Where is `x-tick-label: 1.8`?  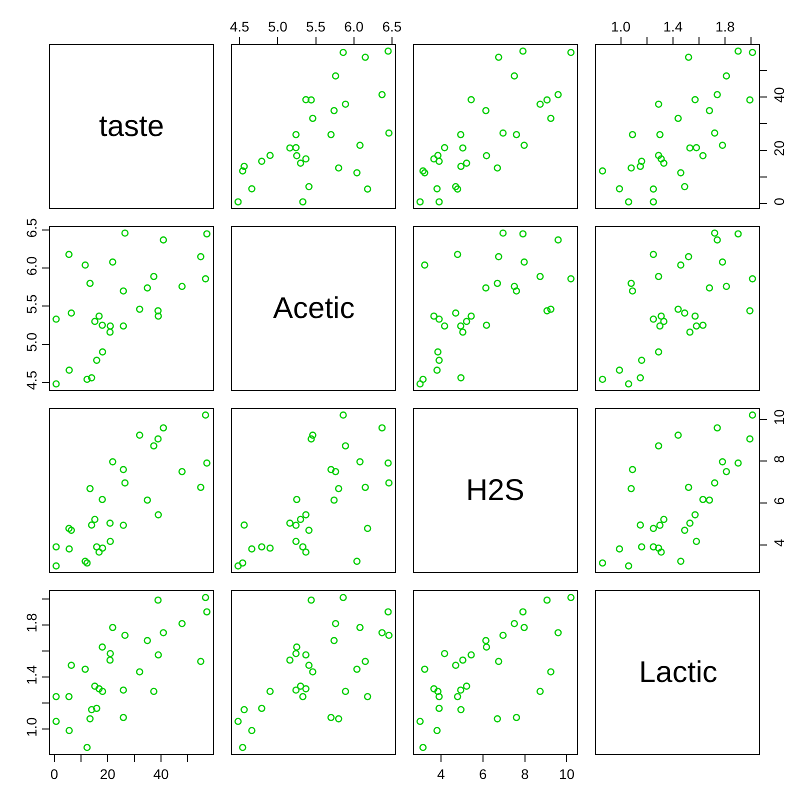
x-tick-label: 1.8 is located at coordinates (725, 26).